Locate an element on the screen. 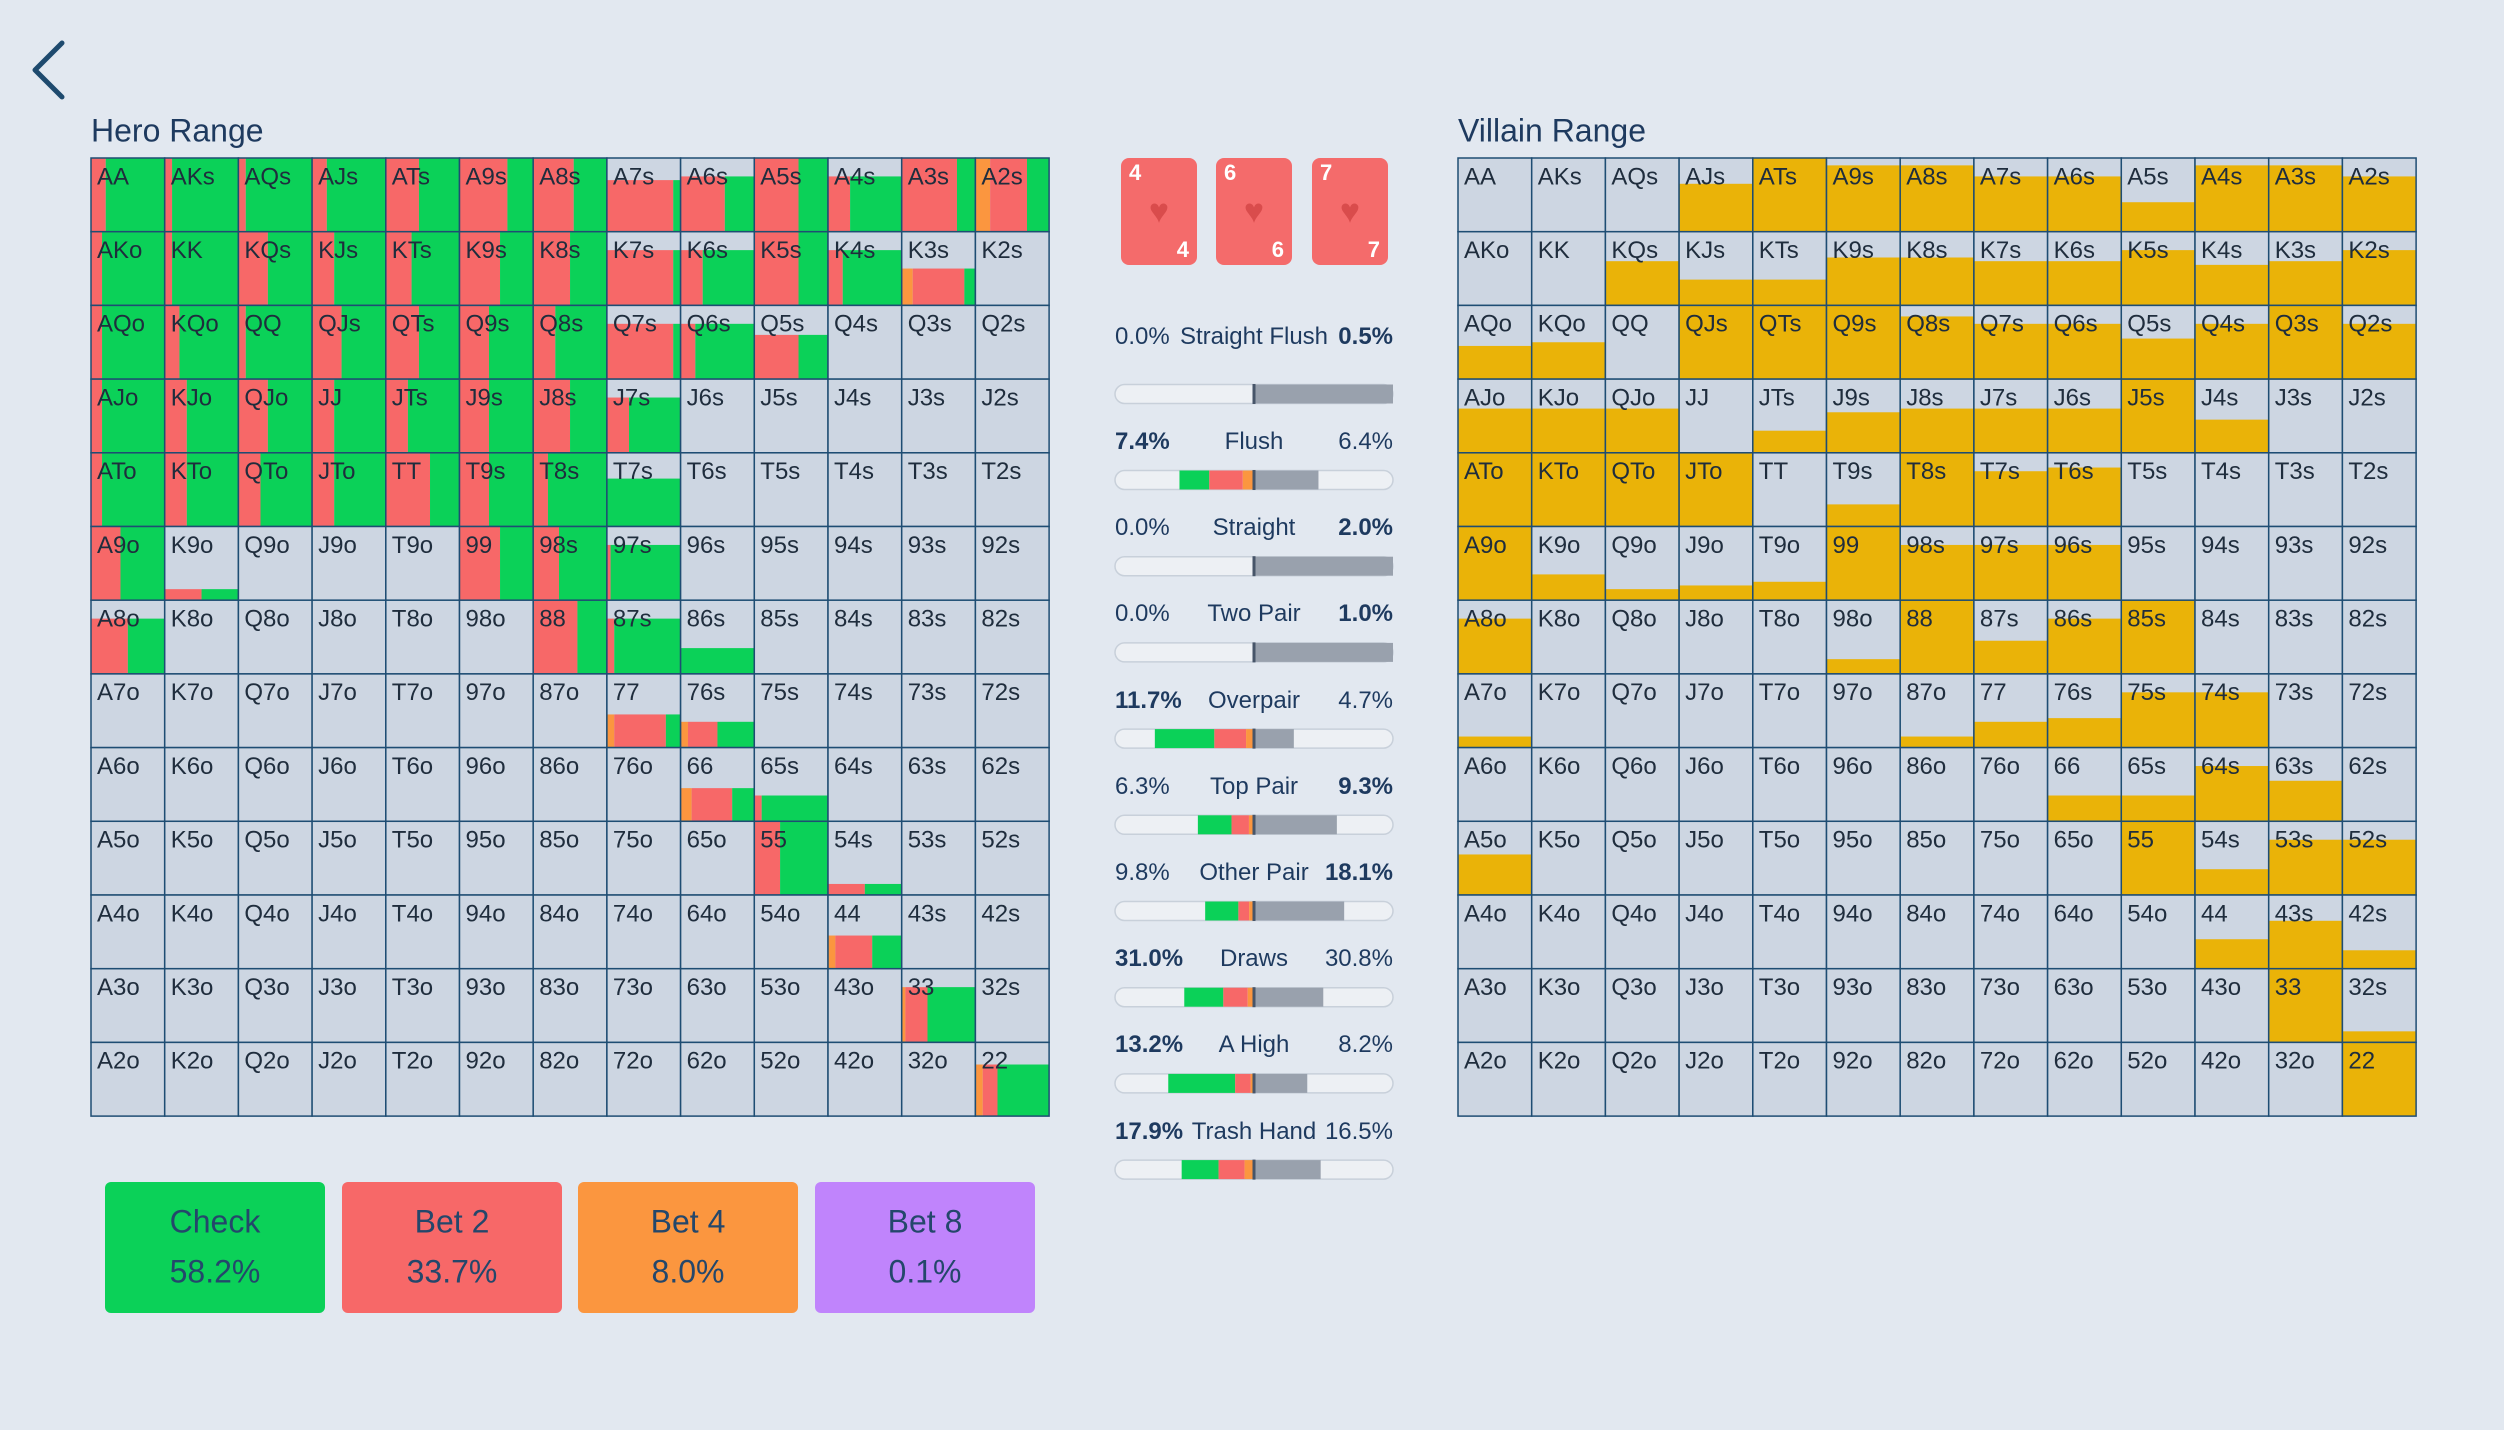  hand-label: 42s is located at coordinates (1000, 913).